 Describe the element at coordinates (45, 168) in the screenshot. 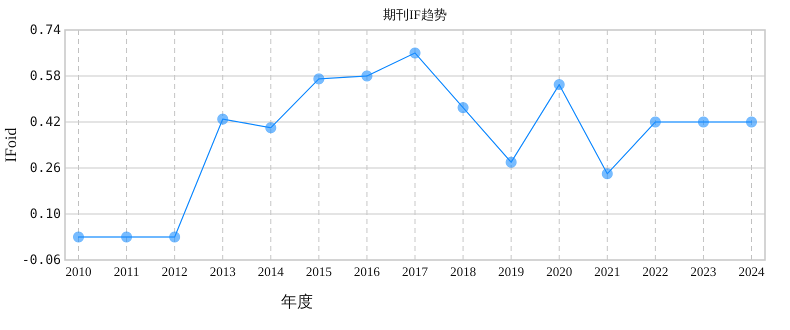

I see `y-tick-label: 0.26` at that location.